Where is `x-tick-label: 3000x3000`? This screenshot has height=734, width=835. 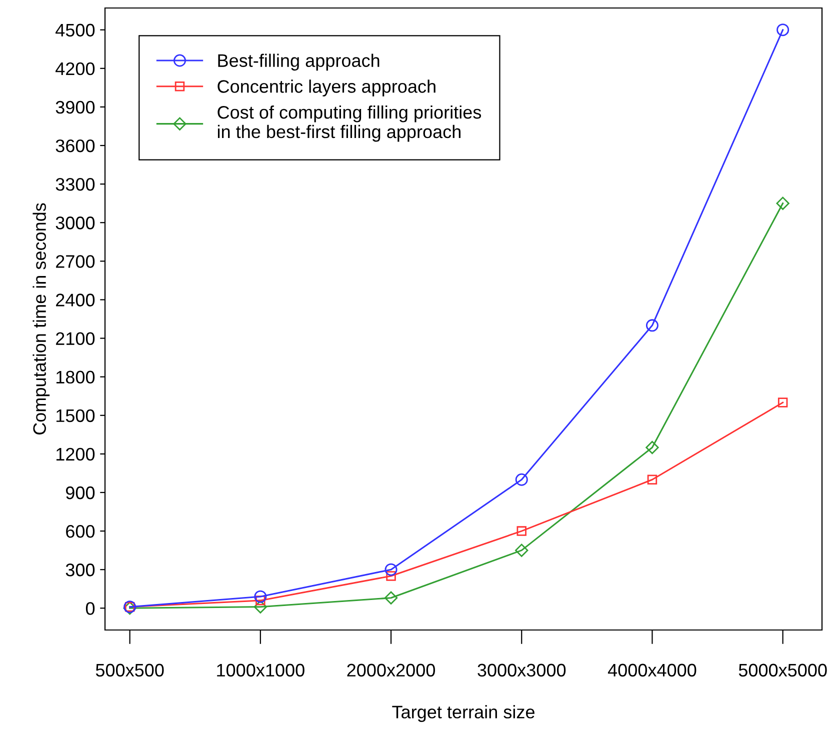
x-tick-label: 3000x3000 is located at coordinates (522, 670).